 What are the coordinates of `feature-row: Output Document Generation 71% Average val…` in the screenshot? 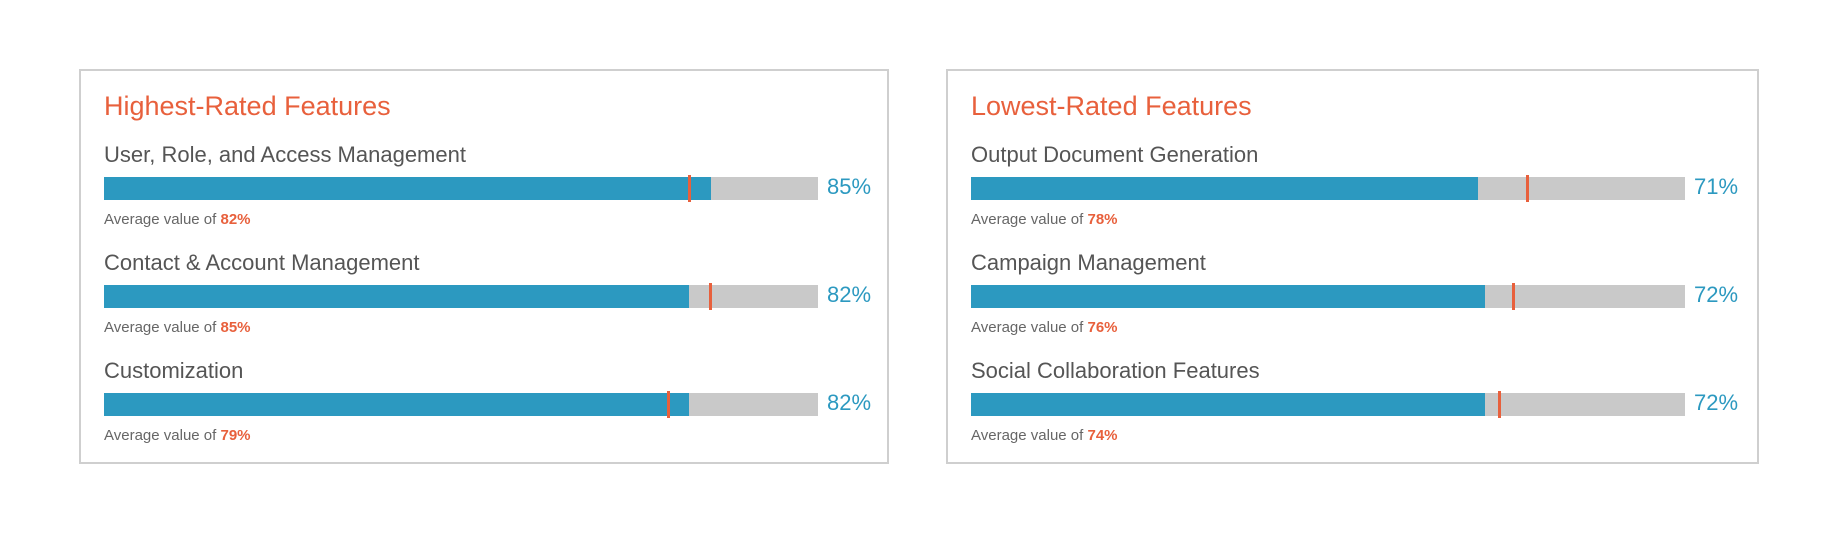 It's located at (1356, 189).